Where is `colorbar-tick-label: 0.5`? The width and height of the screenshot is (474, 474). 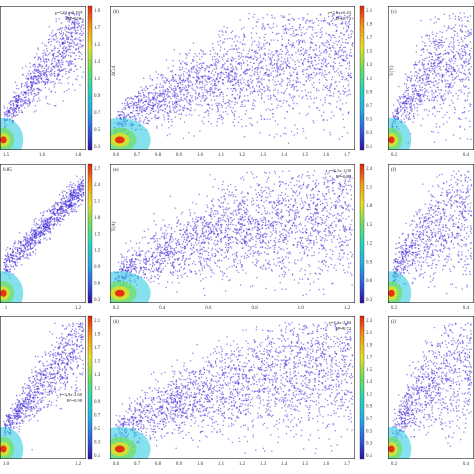 colorbar-tick-label: 0.5 is located at coordinates (369, 120).